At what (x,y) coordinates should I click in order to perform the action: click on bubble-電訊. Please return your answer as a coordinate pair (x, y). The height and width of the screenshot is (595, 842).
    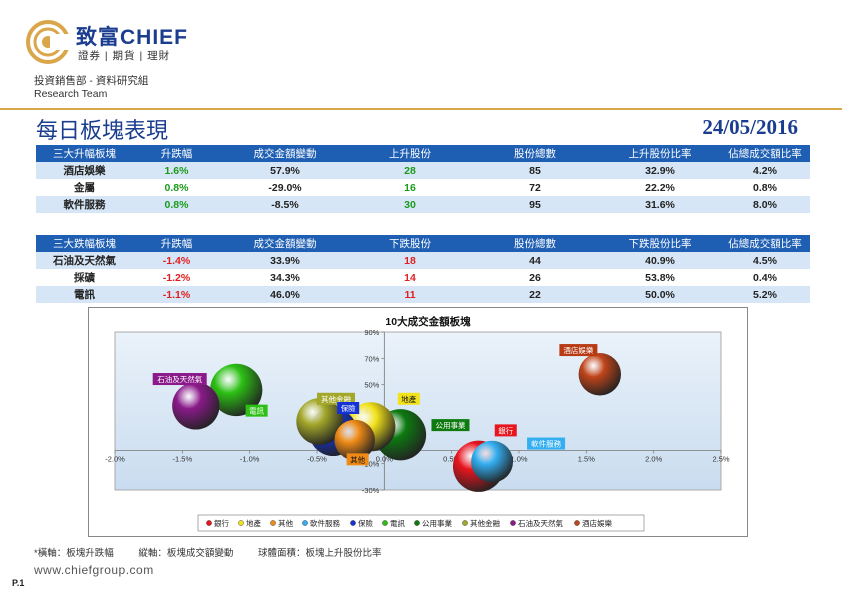
    Looking at the image, I should click on (236, 390).